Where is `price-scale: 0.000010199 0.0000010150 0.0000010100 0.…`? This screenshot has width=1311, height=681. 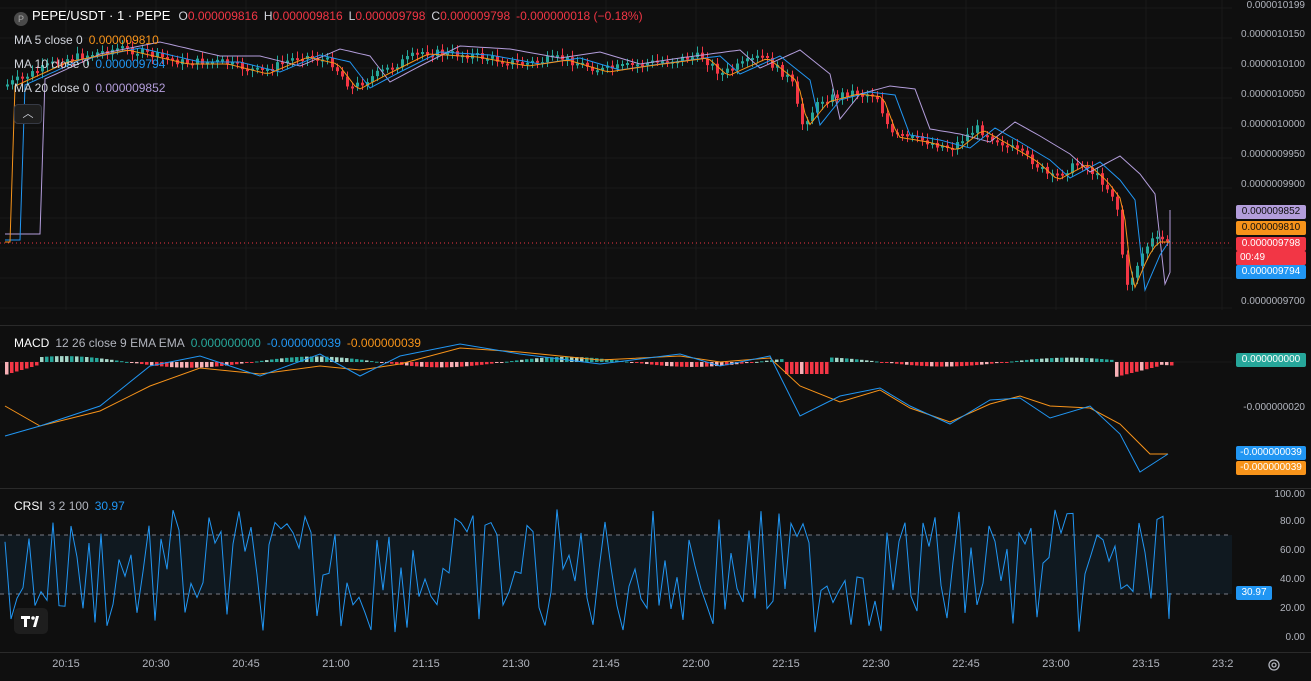 price-scale: 0.000010199 0.0000010150 0.0000010100 0.… is located at coordinates (1273, 153).